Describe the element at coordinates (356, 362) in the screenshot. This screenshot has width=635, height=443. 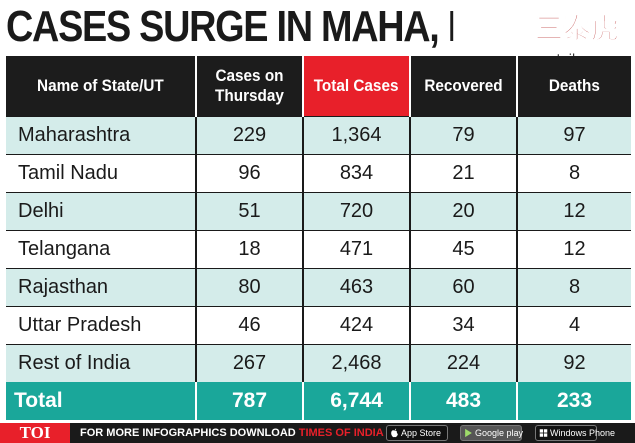
I see `cell-total-cases: 2,468` at that location.